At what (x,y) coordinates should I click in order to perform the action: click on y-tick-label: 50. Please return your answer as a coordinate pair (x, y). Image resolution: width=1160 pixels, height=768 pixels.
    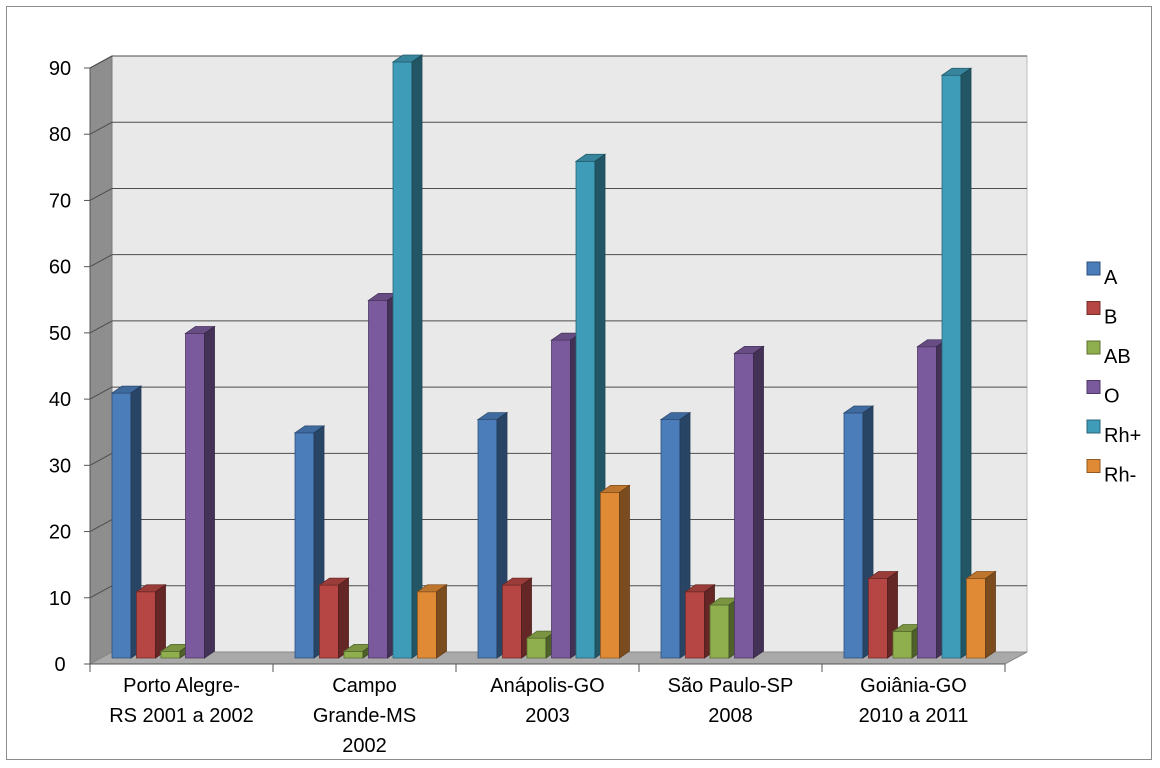
    Looking at the image, I should click on (60, 334).